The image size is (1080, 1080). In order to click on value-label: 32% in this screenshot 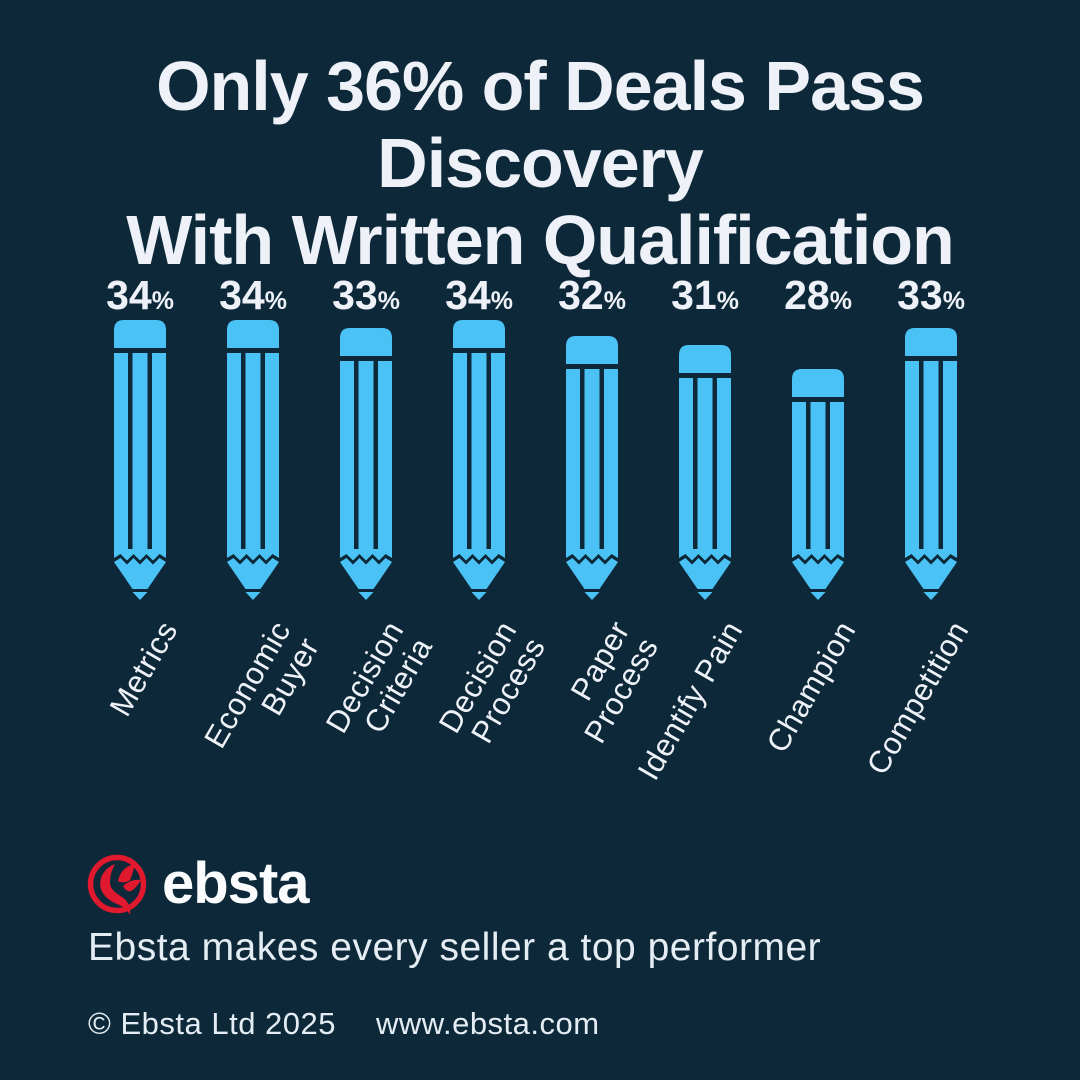, I will do `click(592, 295)`.